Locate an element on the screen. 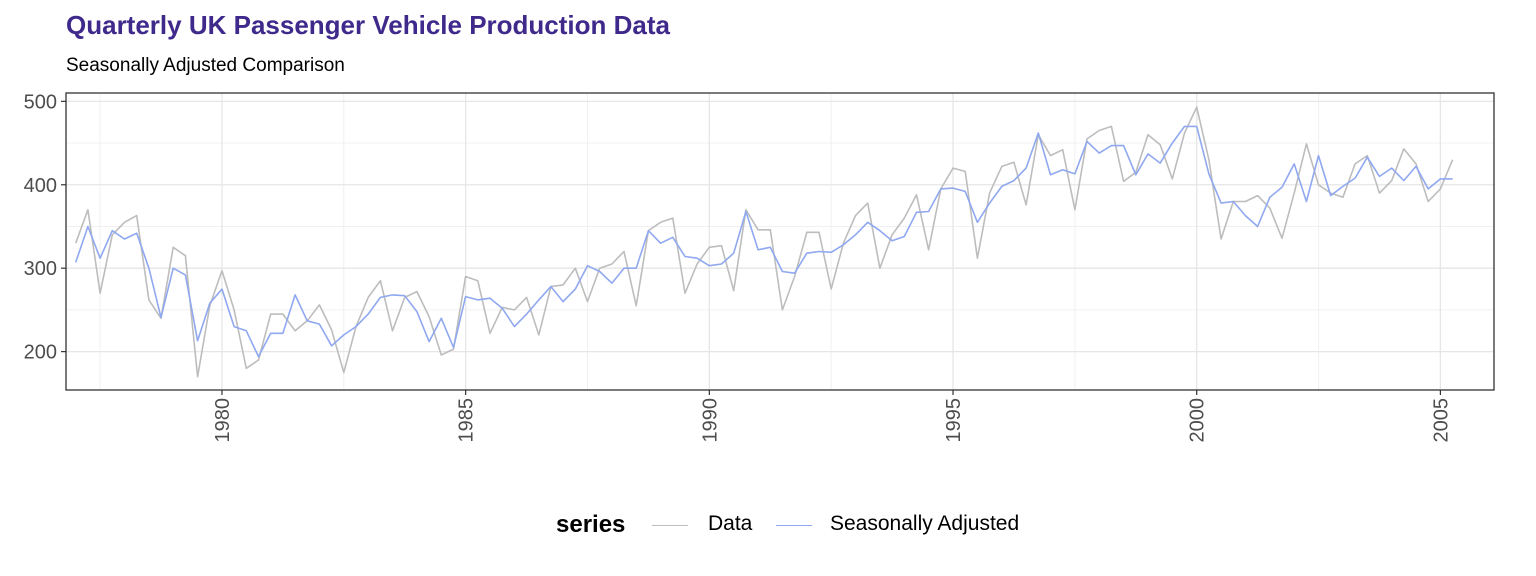 This screenshot has width=1536, height=576. x-tick-label: 1995 is located at coordinates (954, 420).